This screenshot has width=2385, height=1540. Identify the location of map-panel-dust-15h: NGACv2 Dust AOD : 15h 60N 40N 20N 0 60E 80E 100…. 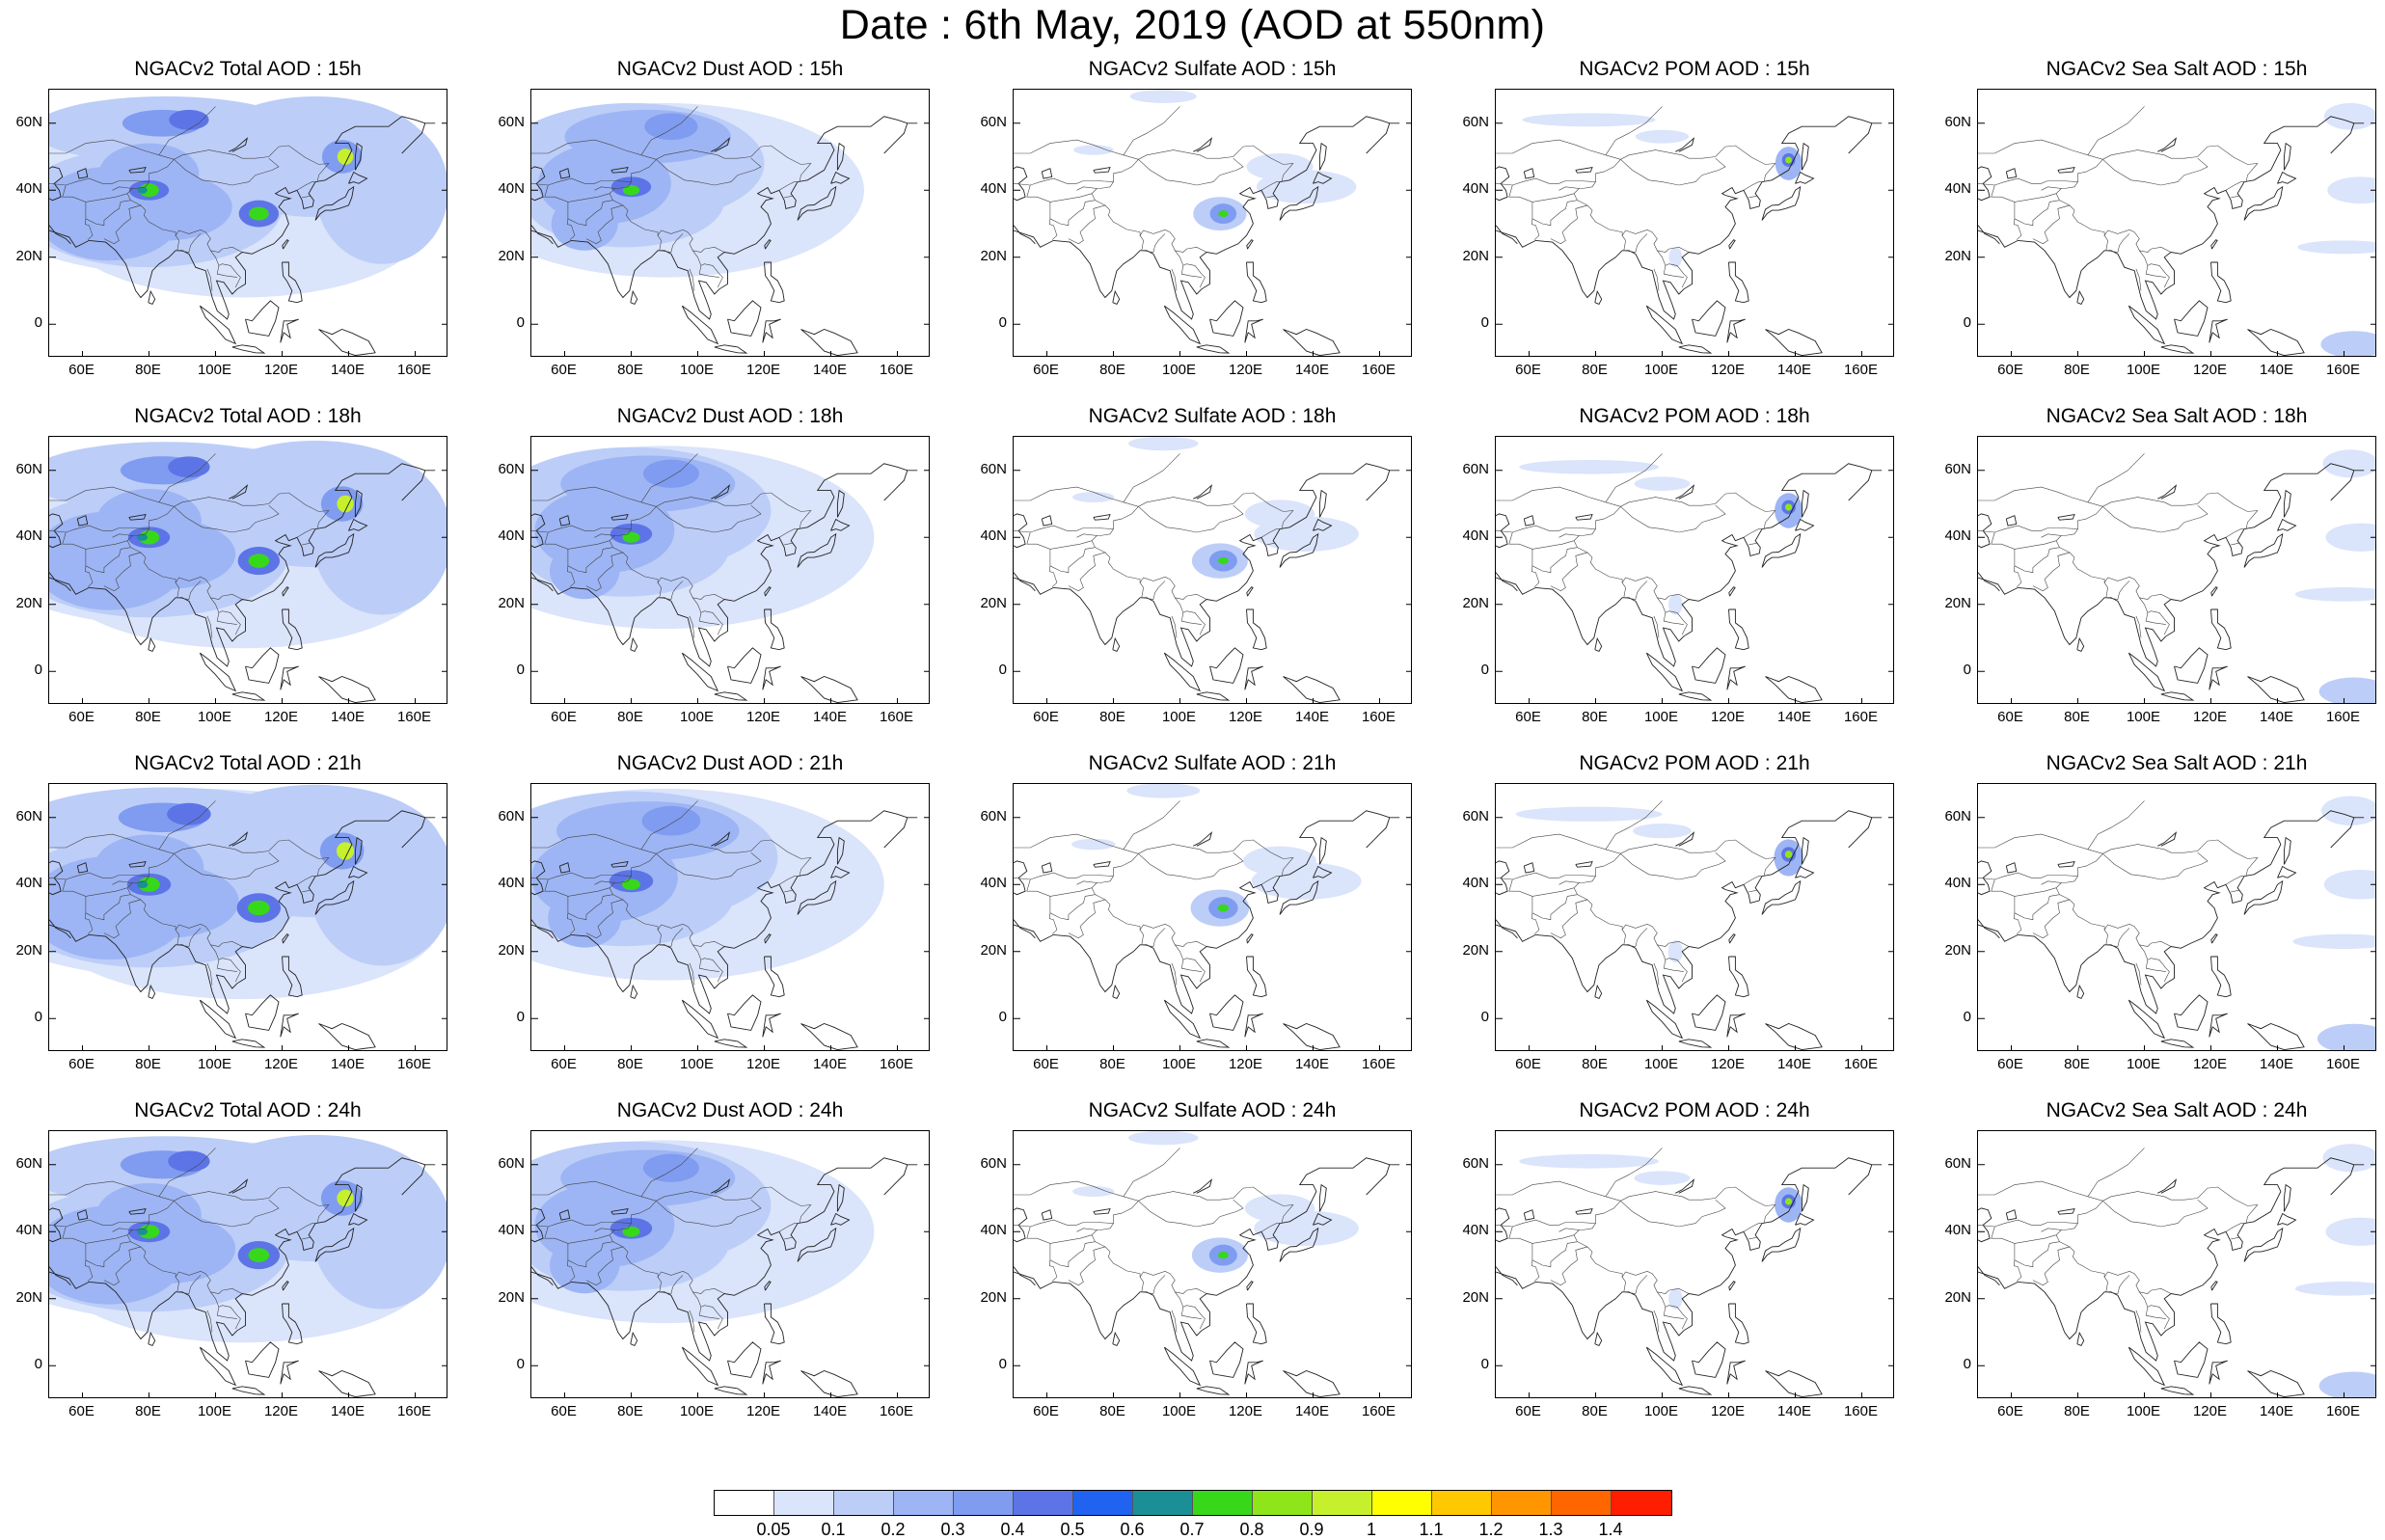
(714, 222).